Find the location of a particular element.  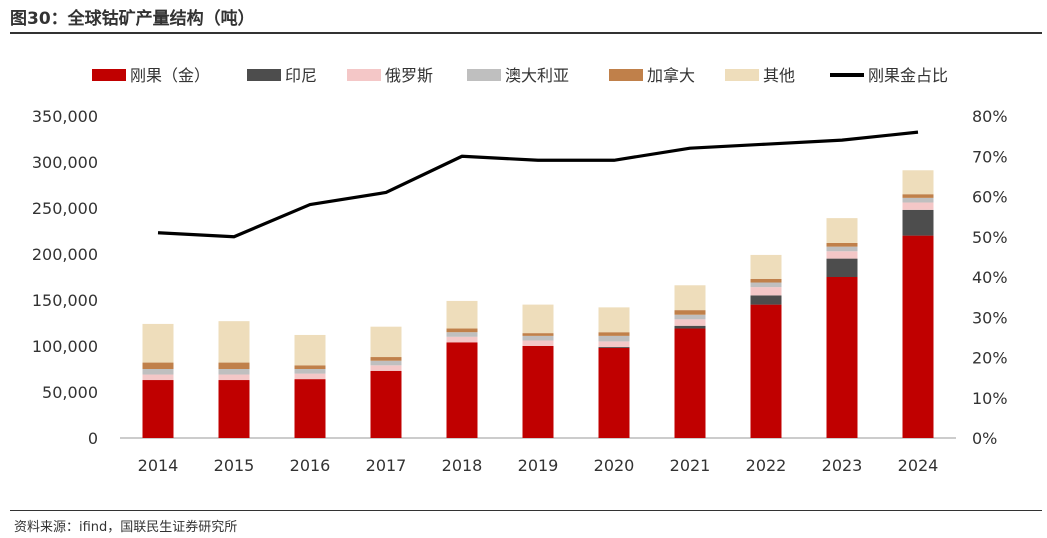

x-tick-label: 2016 is located at coordinates (310, 465).